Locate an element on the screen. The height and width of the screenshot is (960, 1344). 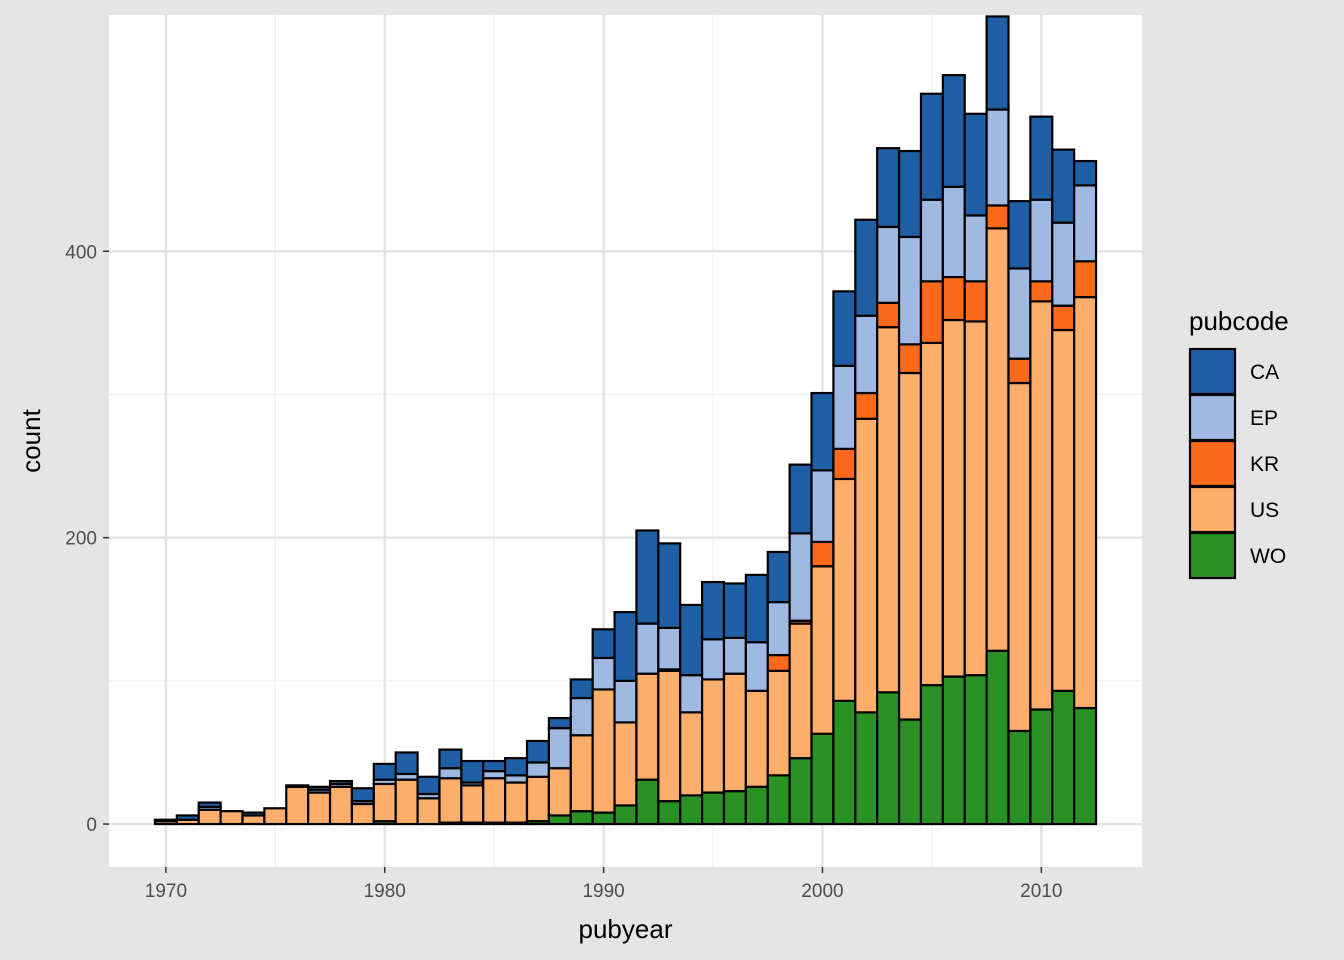
legend-label-ca: CA is located at coordinates (1264, 372).